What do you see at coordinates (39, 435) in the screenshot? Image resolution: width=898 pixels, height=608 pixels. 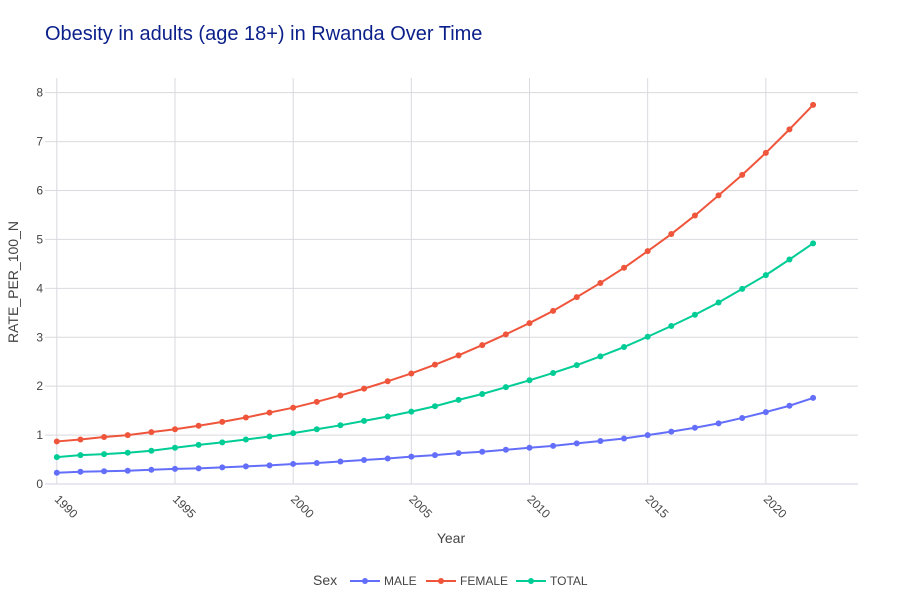 I see `y-tick-label: 1` at bounding box center [39, 435].